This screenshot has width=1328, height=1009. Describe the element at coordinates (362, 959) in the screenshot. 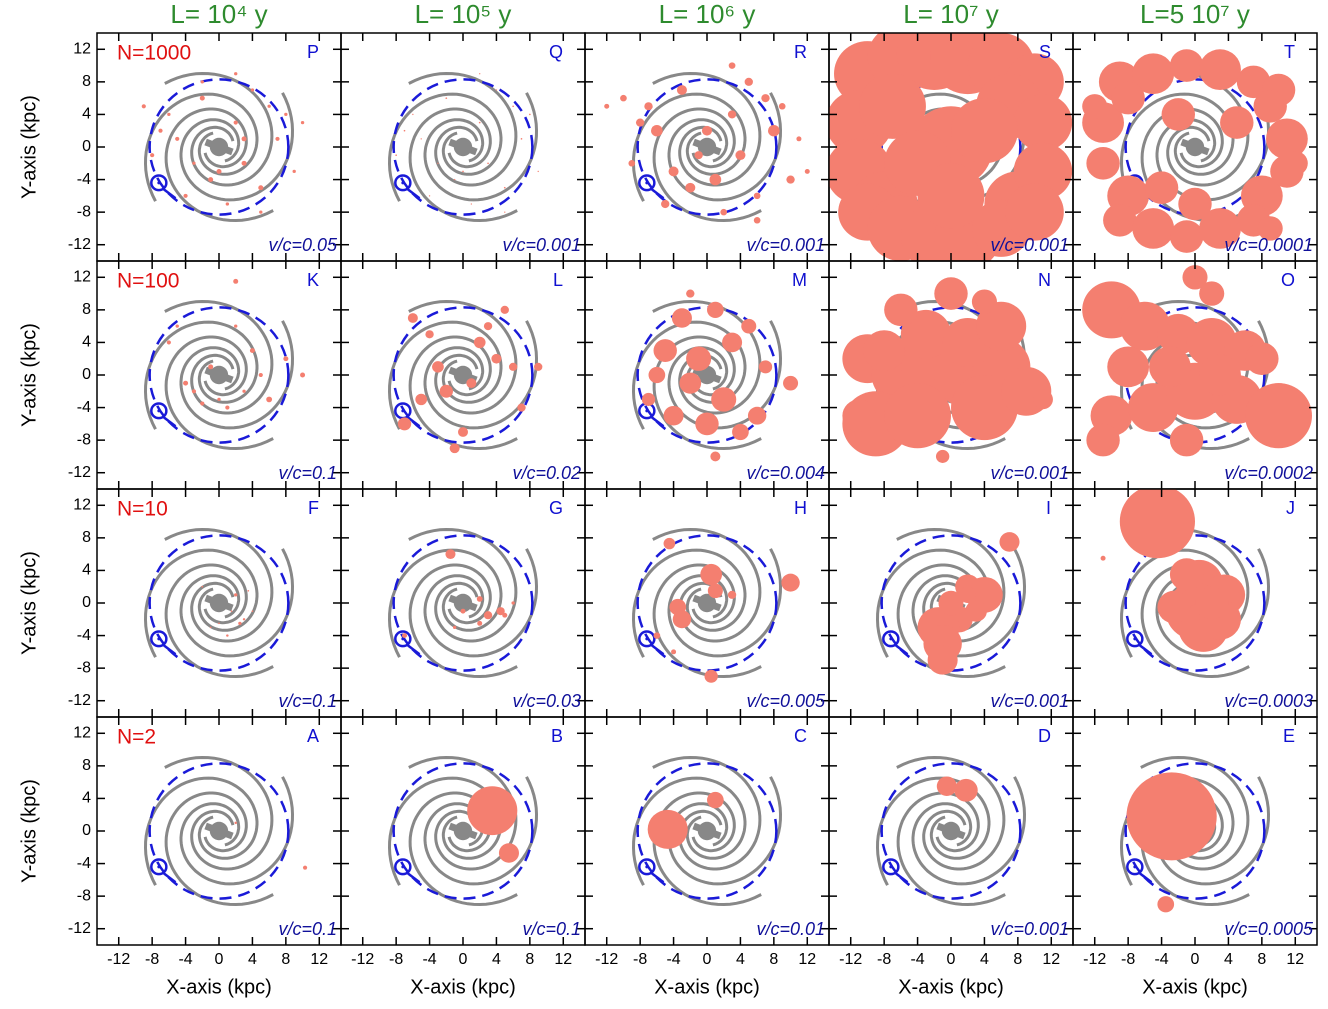

I see `x-tick-label: -12` at that location.